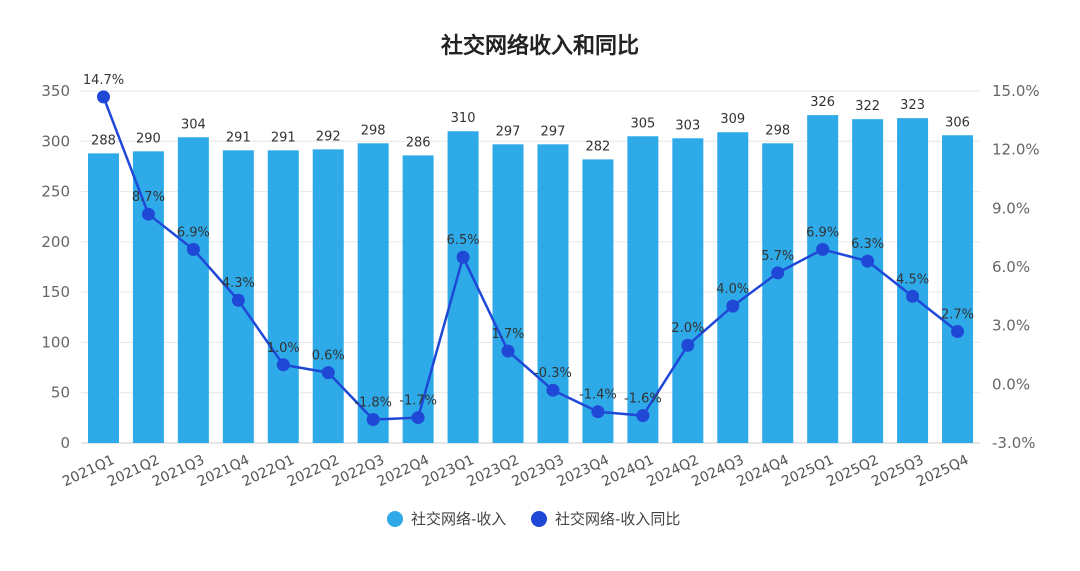  I want to click on bar-value-label: 322, so click(867, 106).